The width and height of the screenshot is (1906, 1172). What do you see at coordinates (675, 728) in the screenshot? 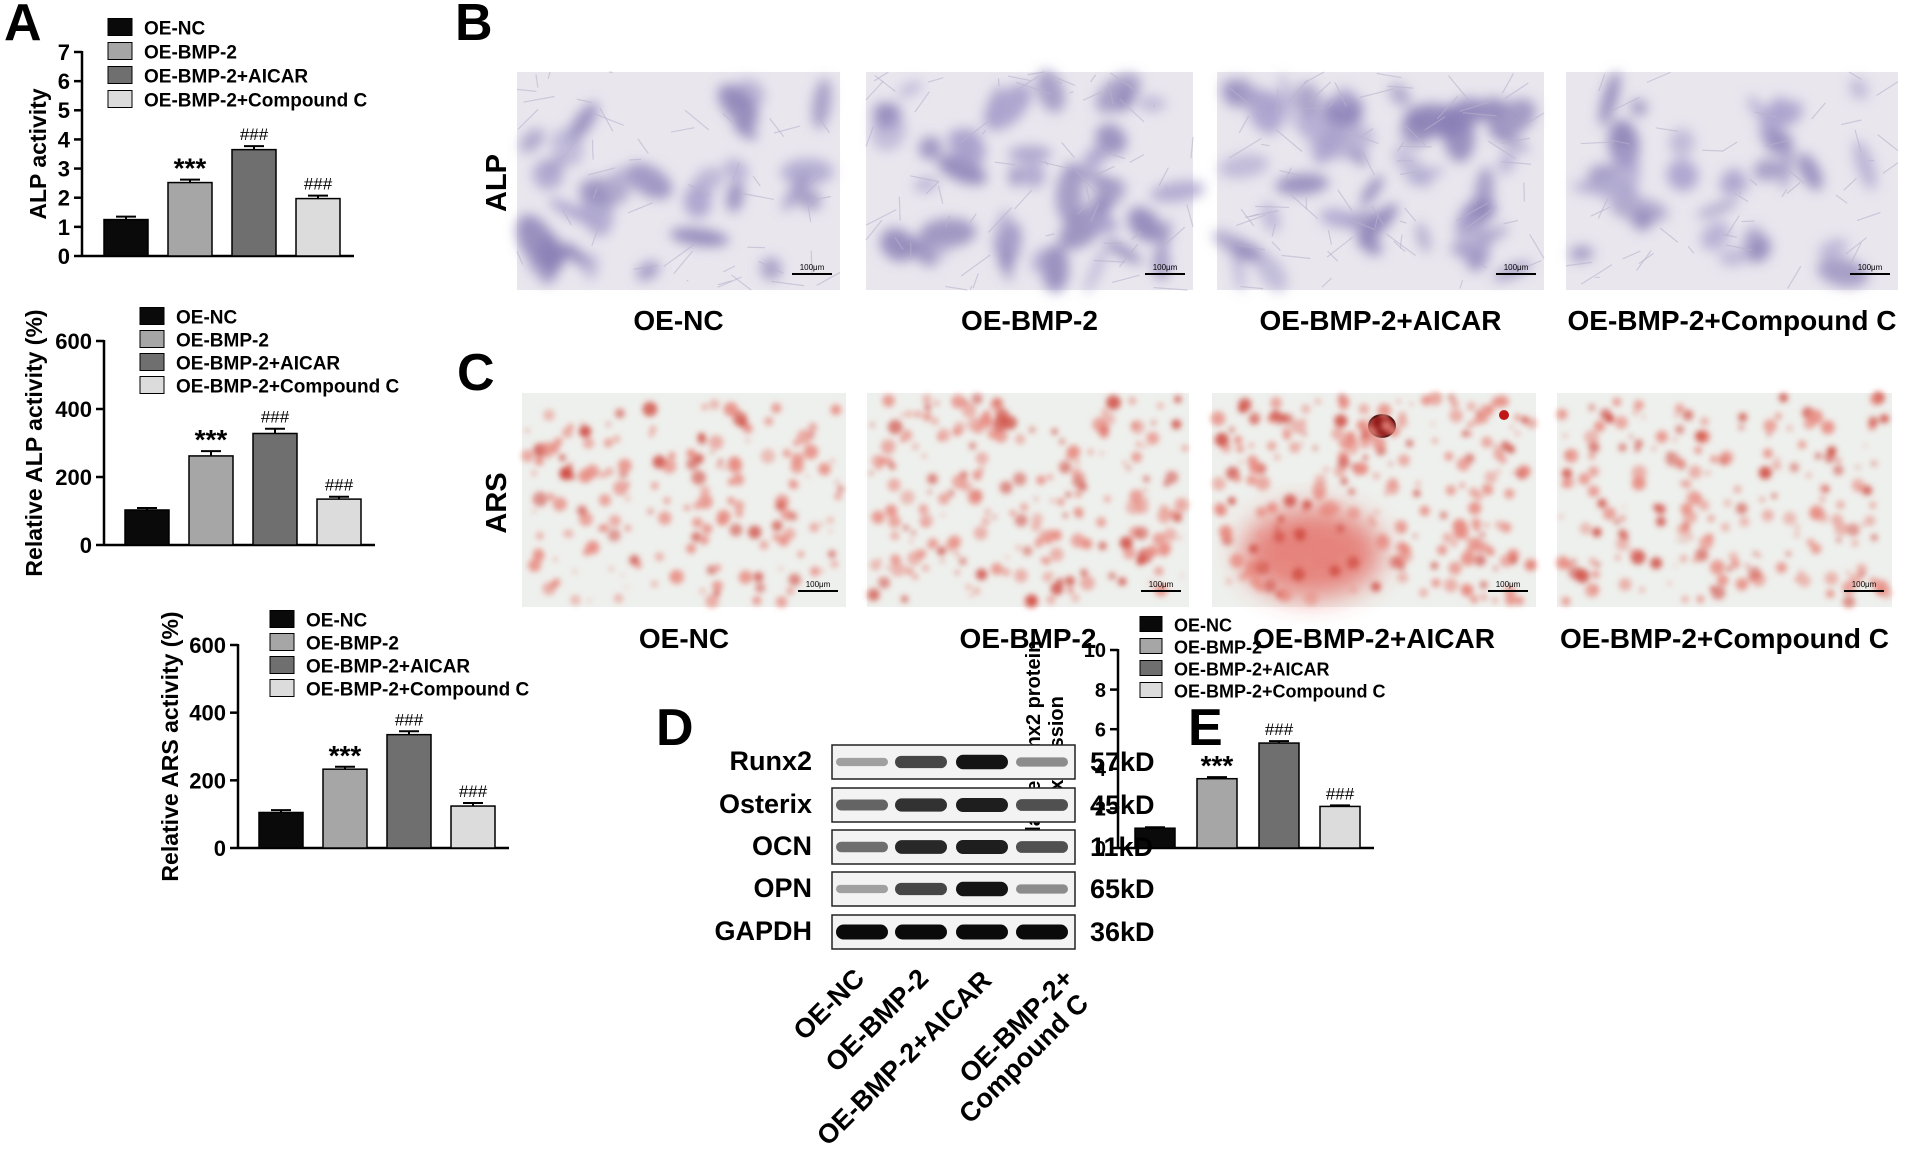
I see `panel-letter-d: D` at bounding box center [675, 728].